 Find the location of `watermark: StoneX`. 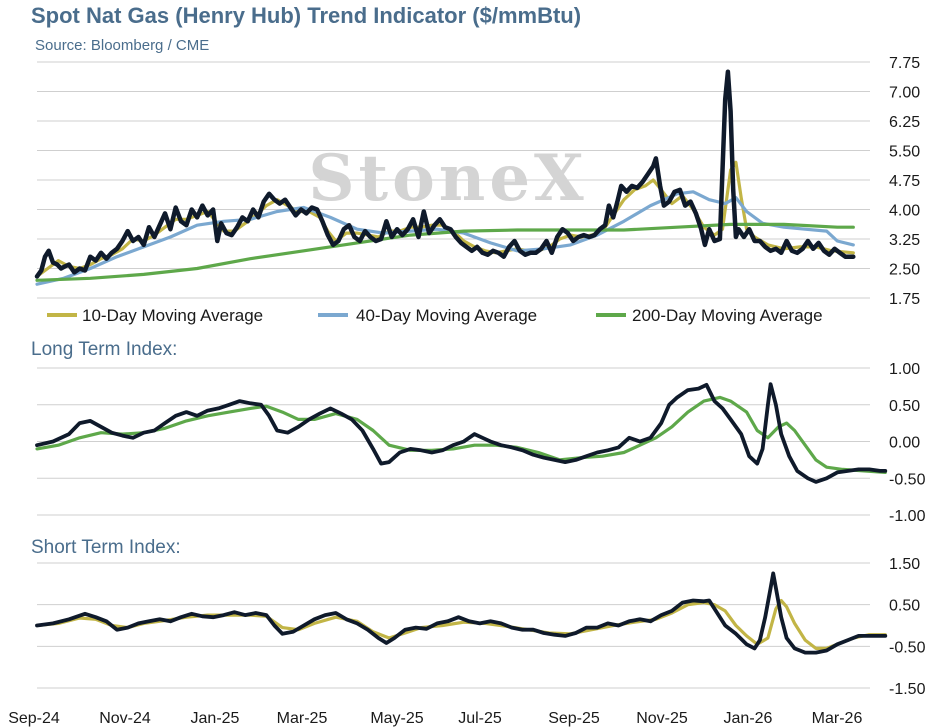

watermark: StoneX is located at coordinates (447, 178).